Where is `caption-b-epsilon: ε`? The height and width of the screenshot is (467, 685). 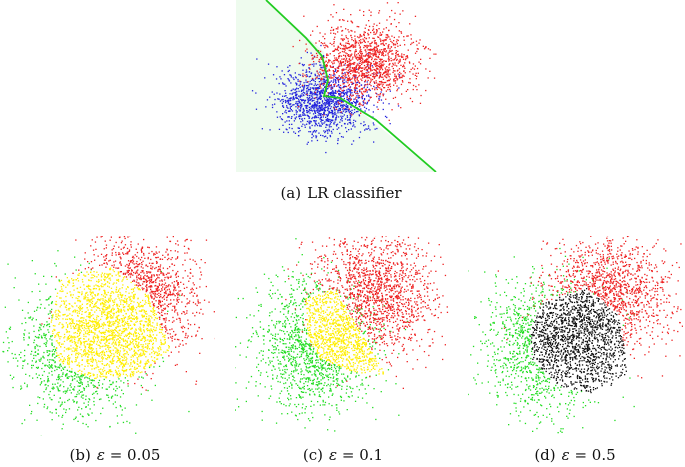
caption-b-epsilon: ε is located at coordinates (100, 455).